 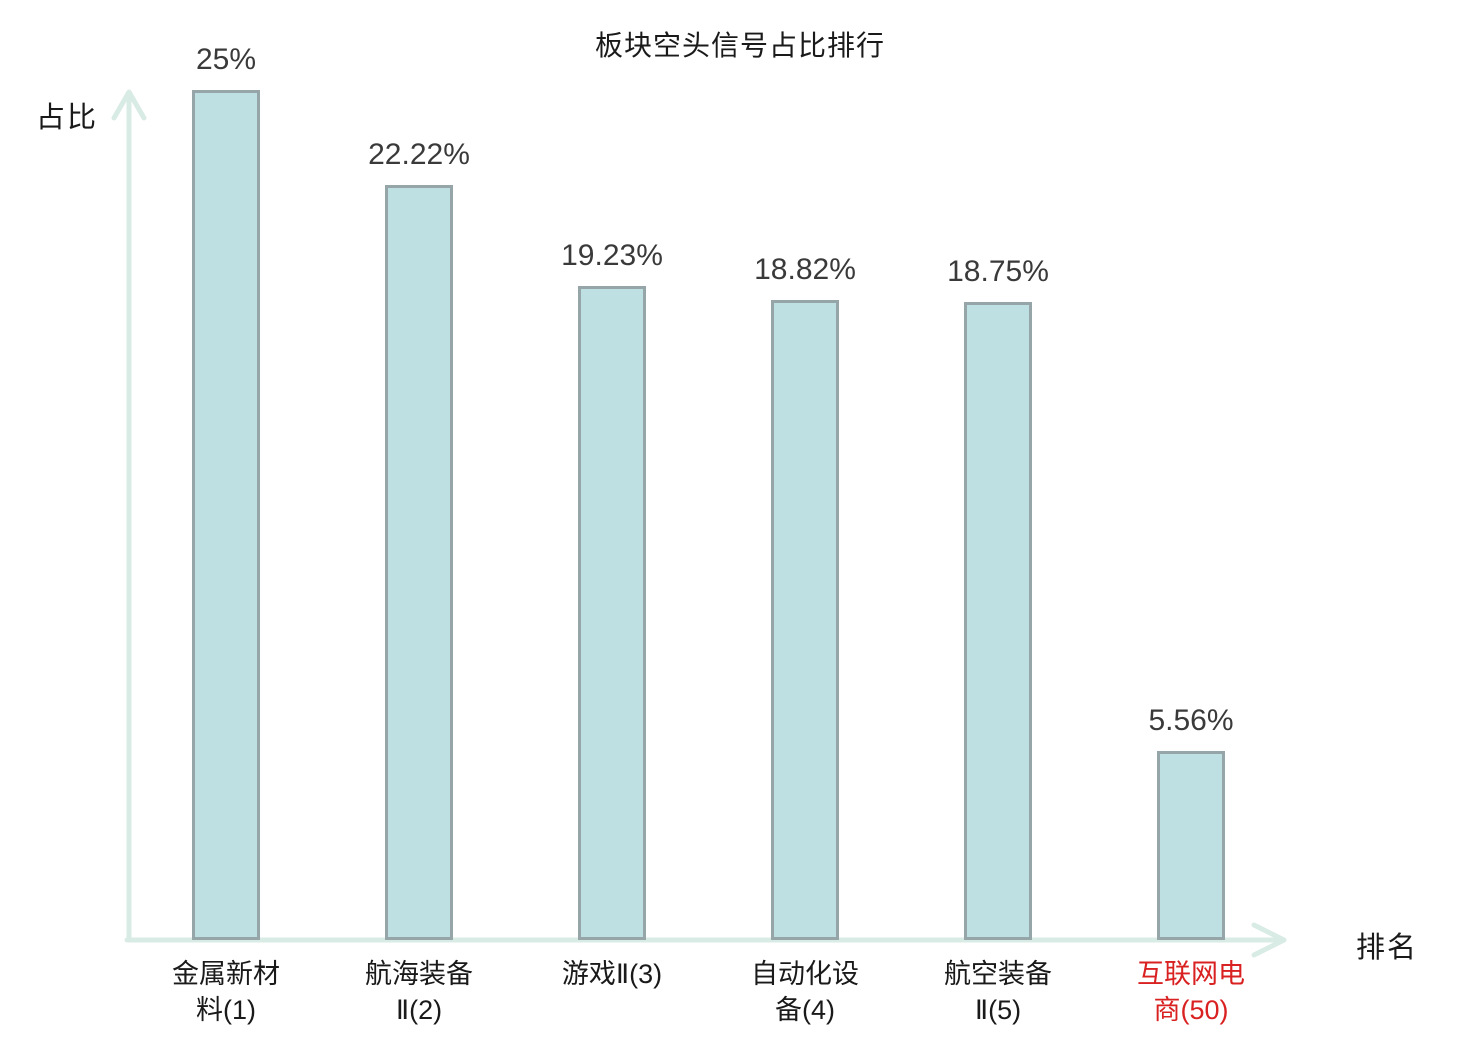 I want to click on bar-group: 18.75% 航空装备 Ⅱ(5), so click(x=998, y=520).